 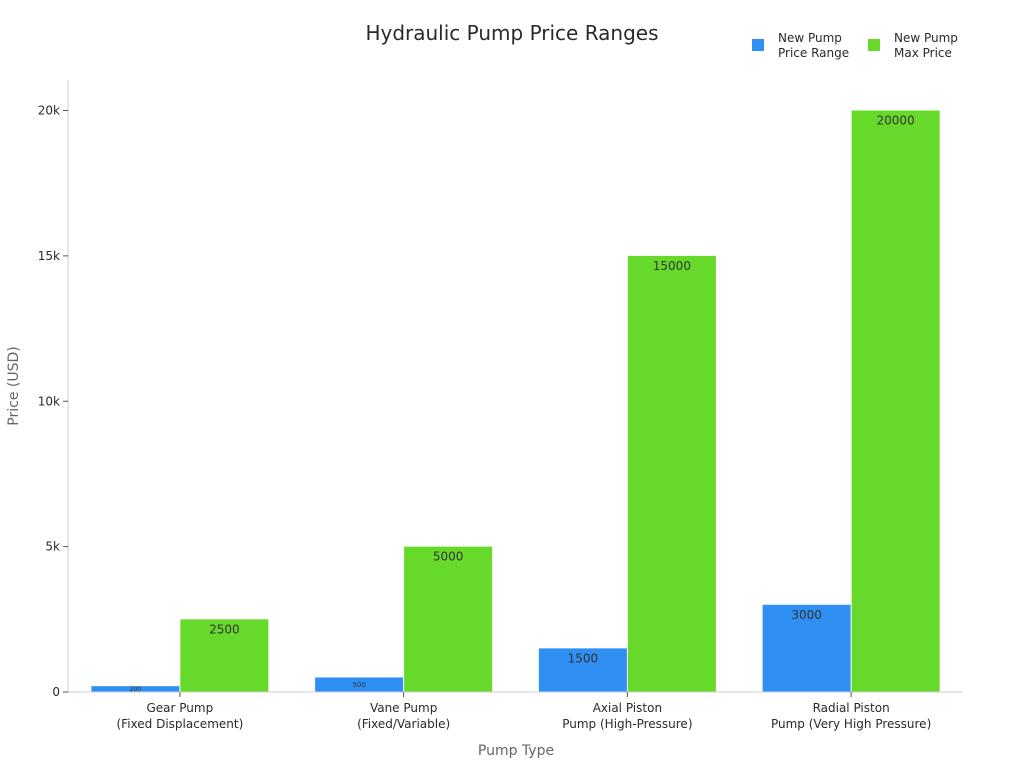 What do you see at coordinates (627, 724) in the screenshot?
I see `x-tick-label-line: Pump (High-Pressure)` at bounding box center [627, 724].